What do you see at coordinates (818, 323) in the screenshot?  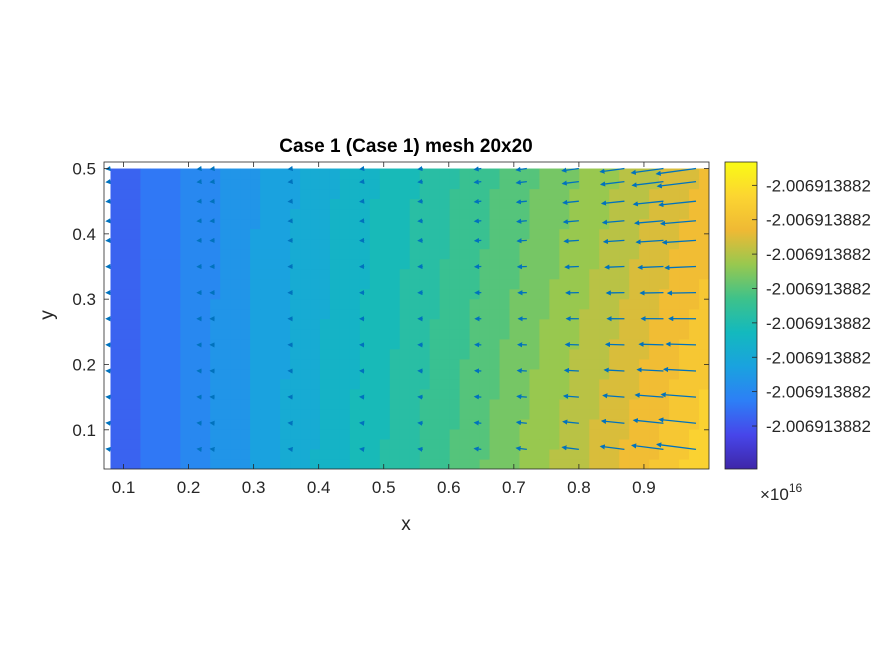 I see `colorbar-tick-label: -2.006913882` at bounding box center [818, 323].